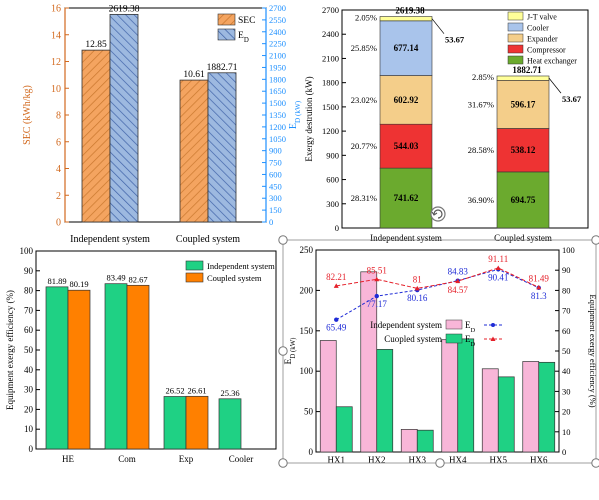  I want to click on legend-label: J-T valve, so click(542, 17).